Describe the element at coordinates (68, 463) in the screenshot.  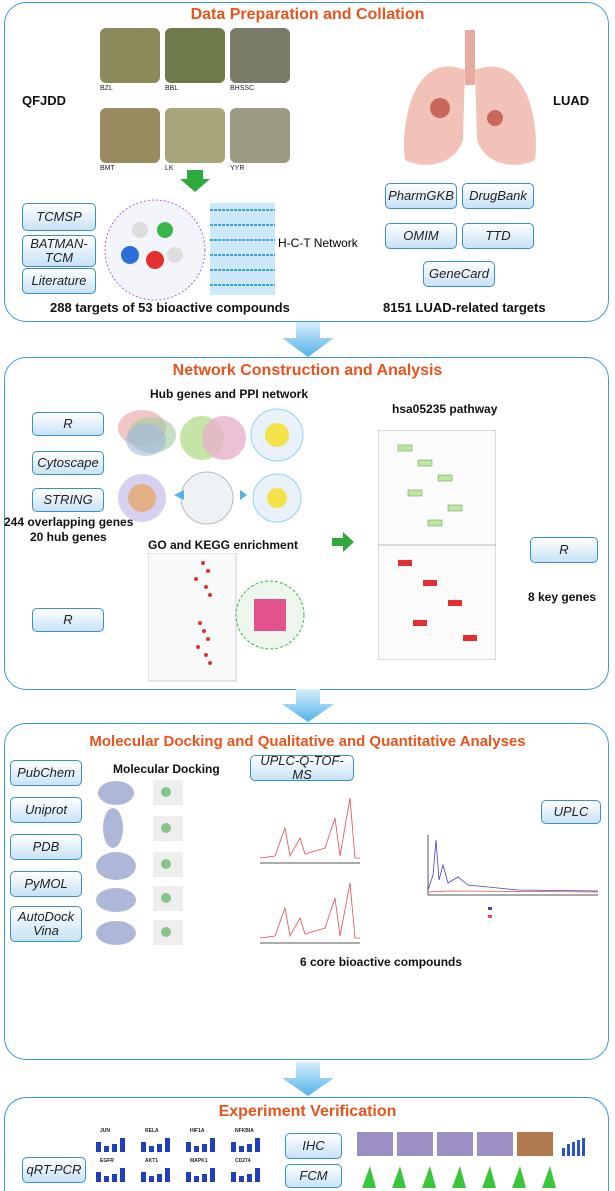
I see `tool-box: Cytoscape` at that location.